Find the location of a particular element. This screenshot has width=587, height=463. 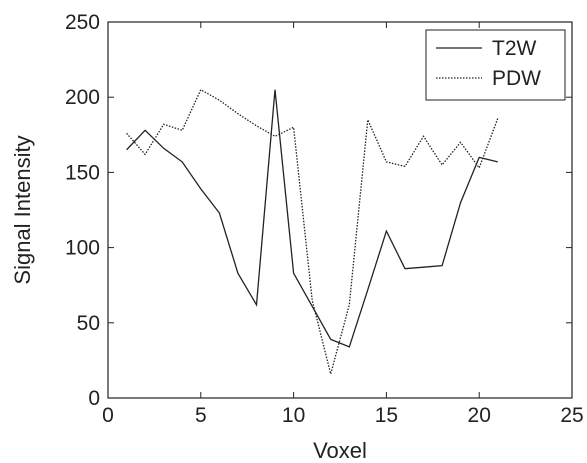

legend: T2W PDW is located at coordinates (495, 65).